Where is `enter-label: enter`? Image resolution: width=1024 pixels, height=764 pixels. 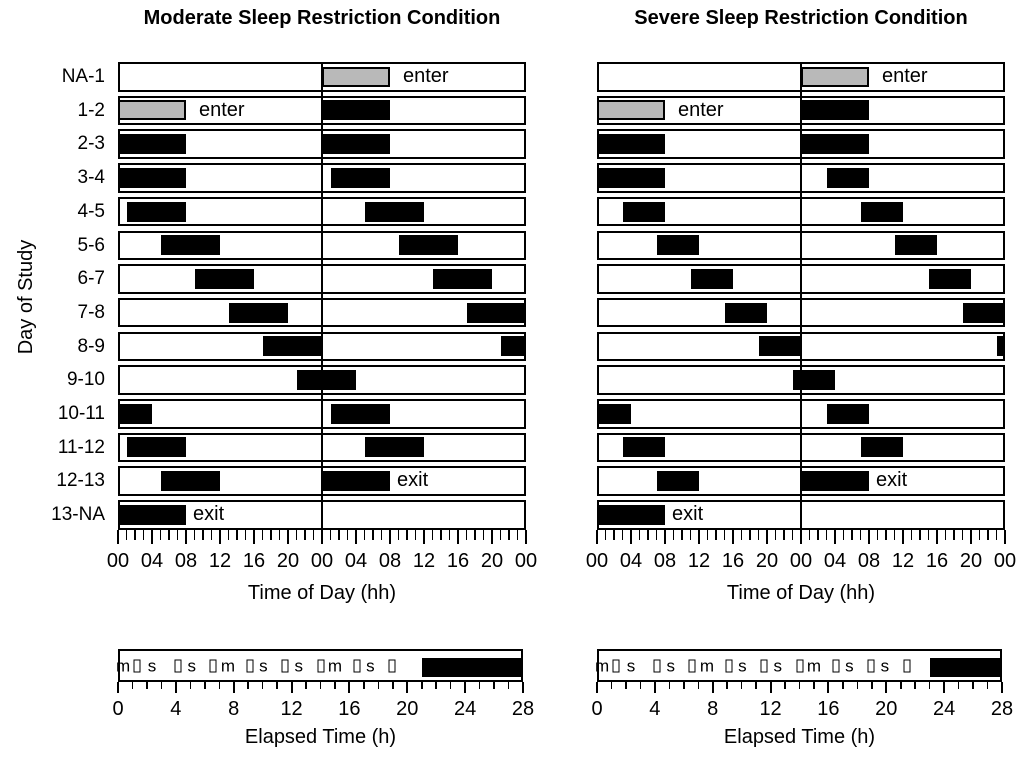
enter-label: enter is located at coordinates (905, 76).